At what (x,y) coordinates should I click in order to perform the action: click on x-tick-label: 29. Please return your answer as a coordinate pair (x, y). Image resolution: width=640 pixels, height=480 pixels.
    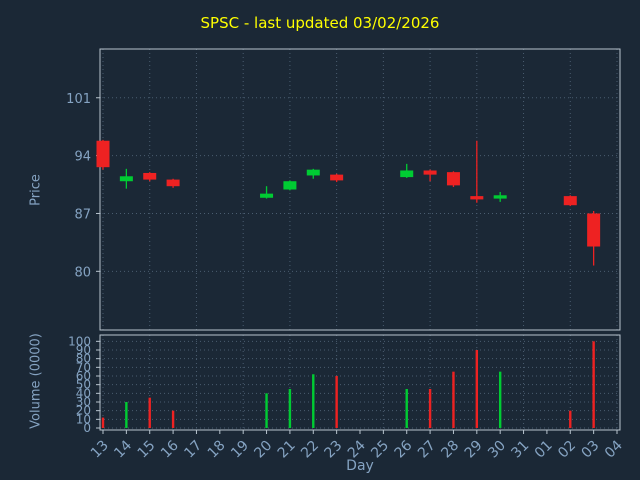
    Looking at the image, I should click on (474, 450).